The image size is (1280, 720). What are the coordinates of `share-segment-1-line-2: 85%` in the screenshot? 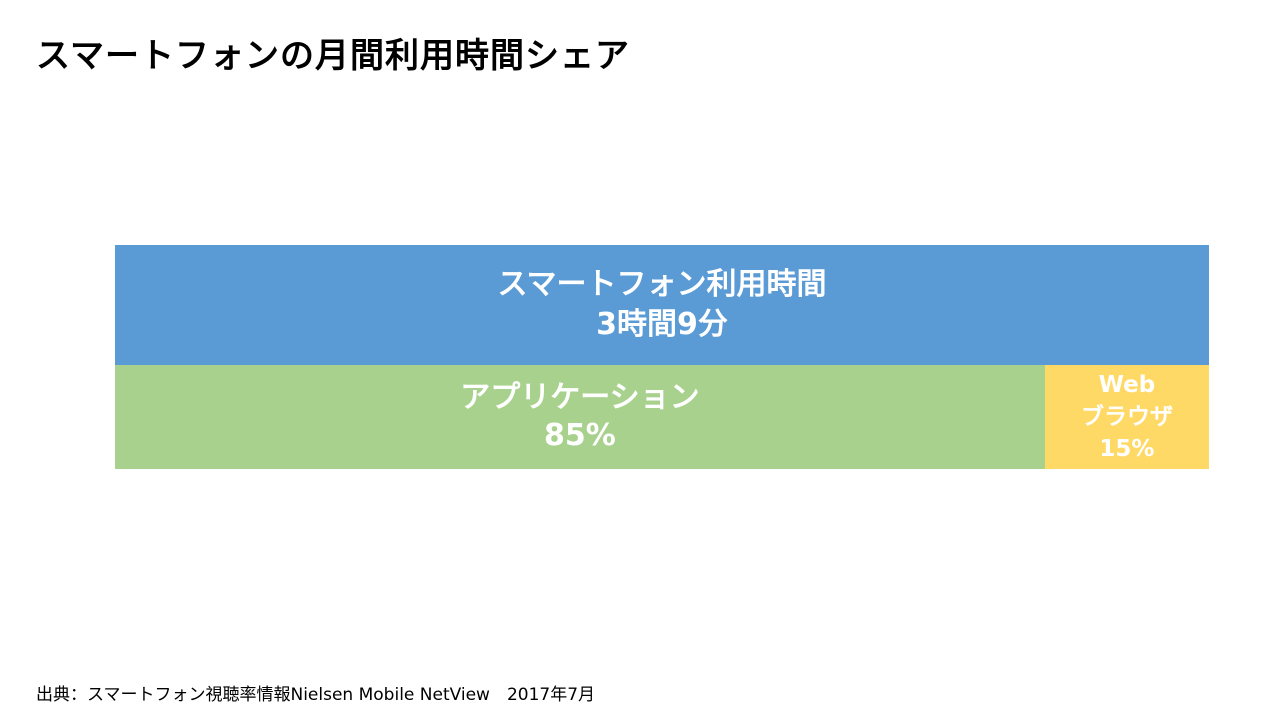 It's located at (580, 435).